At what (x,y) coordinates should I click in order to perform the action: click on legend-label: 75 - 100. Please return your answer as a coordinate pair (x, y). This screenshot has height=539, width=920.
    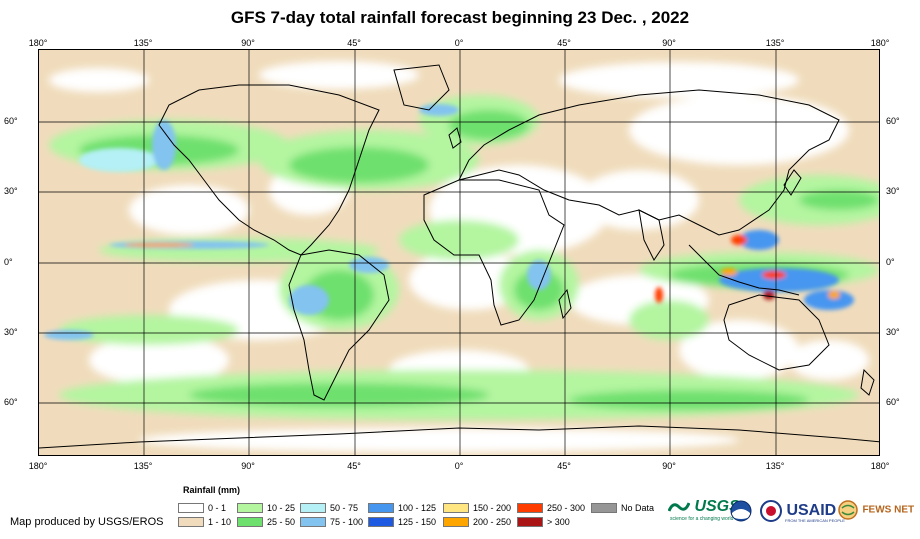
    Looking at the image, I should click on (347, 522).